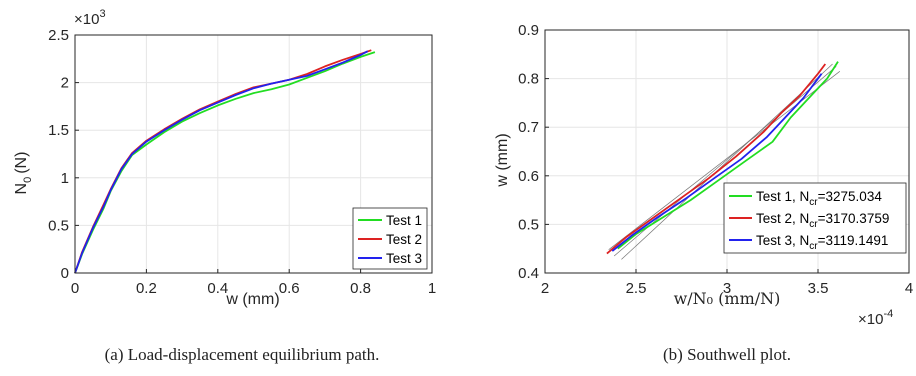 This screenshot has height=376, width=916. Describe the element at coordinates (727, 354) in the screenshot. I see `chart-b-caption: (b) Southwell plot.` at that location.